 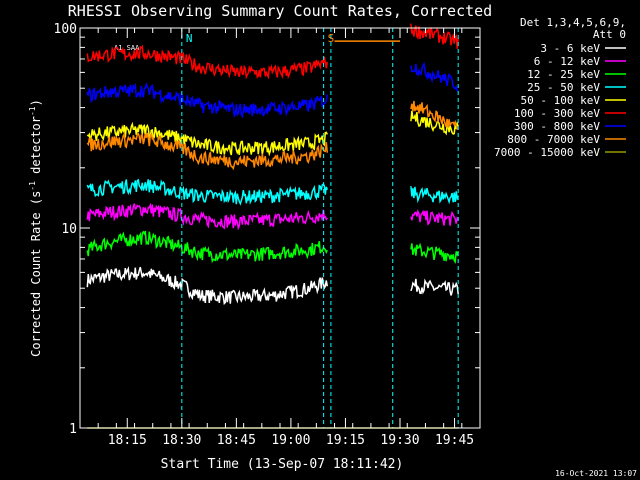 What do you see at coordinates (557, 126) in the screenshot?
I see `legend-label: 300 - 800 keV` at bounding box center [557, 126].